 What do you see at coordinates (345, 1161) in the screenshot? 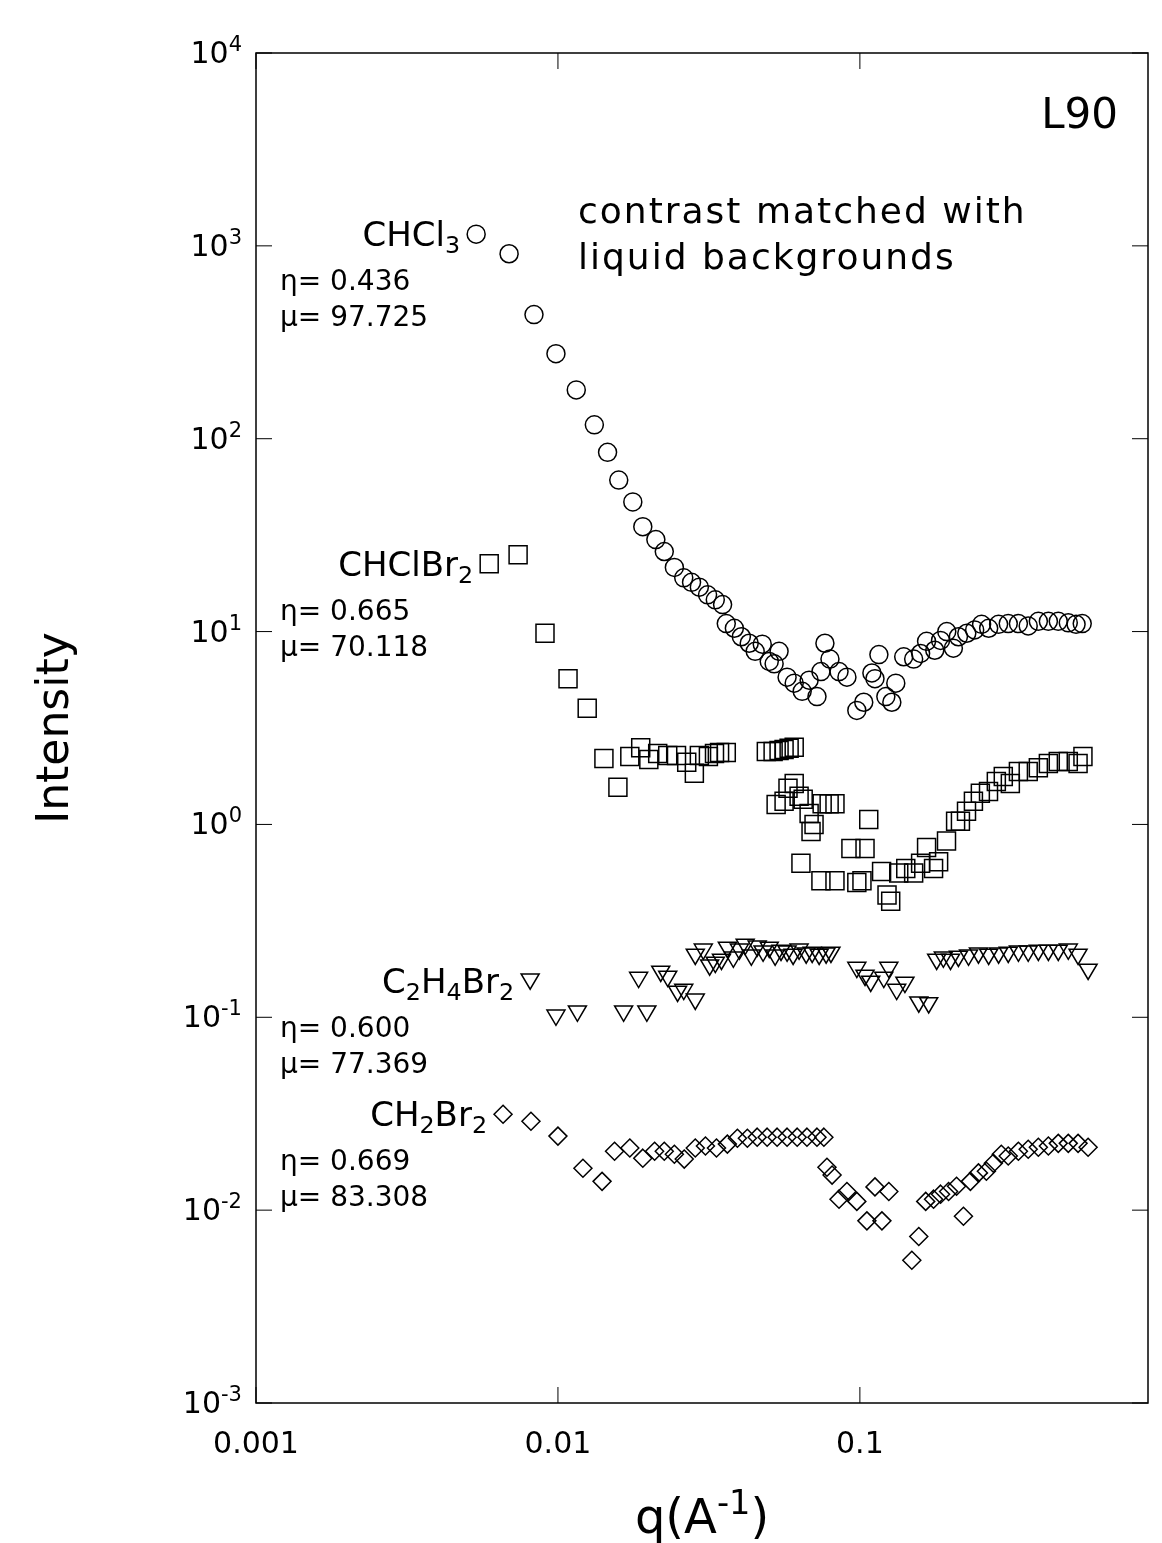
I see `annotation: η= 0.669` at bounding box center [345, 1161].